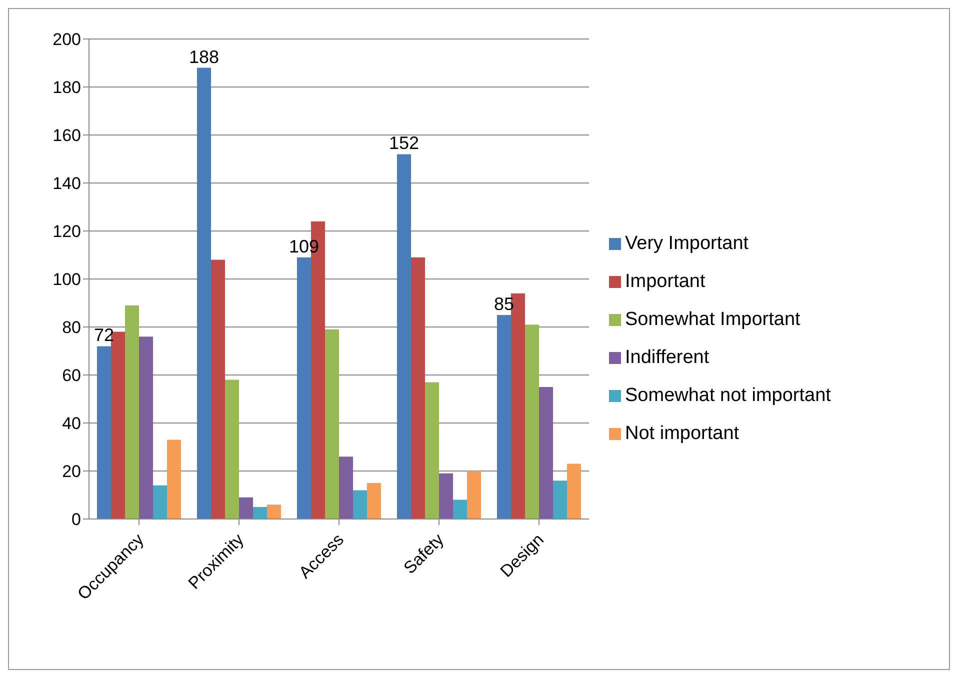 The width and height of the screenshot is (959, 677). What do you see at coordinates (665, 281) in the screenshot?
I see `legend-label: Important` at bounding box center [665, 281].